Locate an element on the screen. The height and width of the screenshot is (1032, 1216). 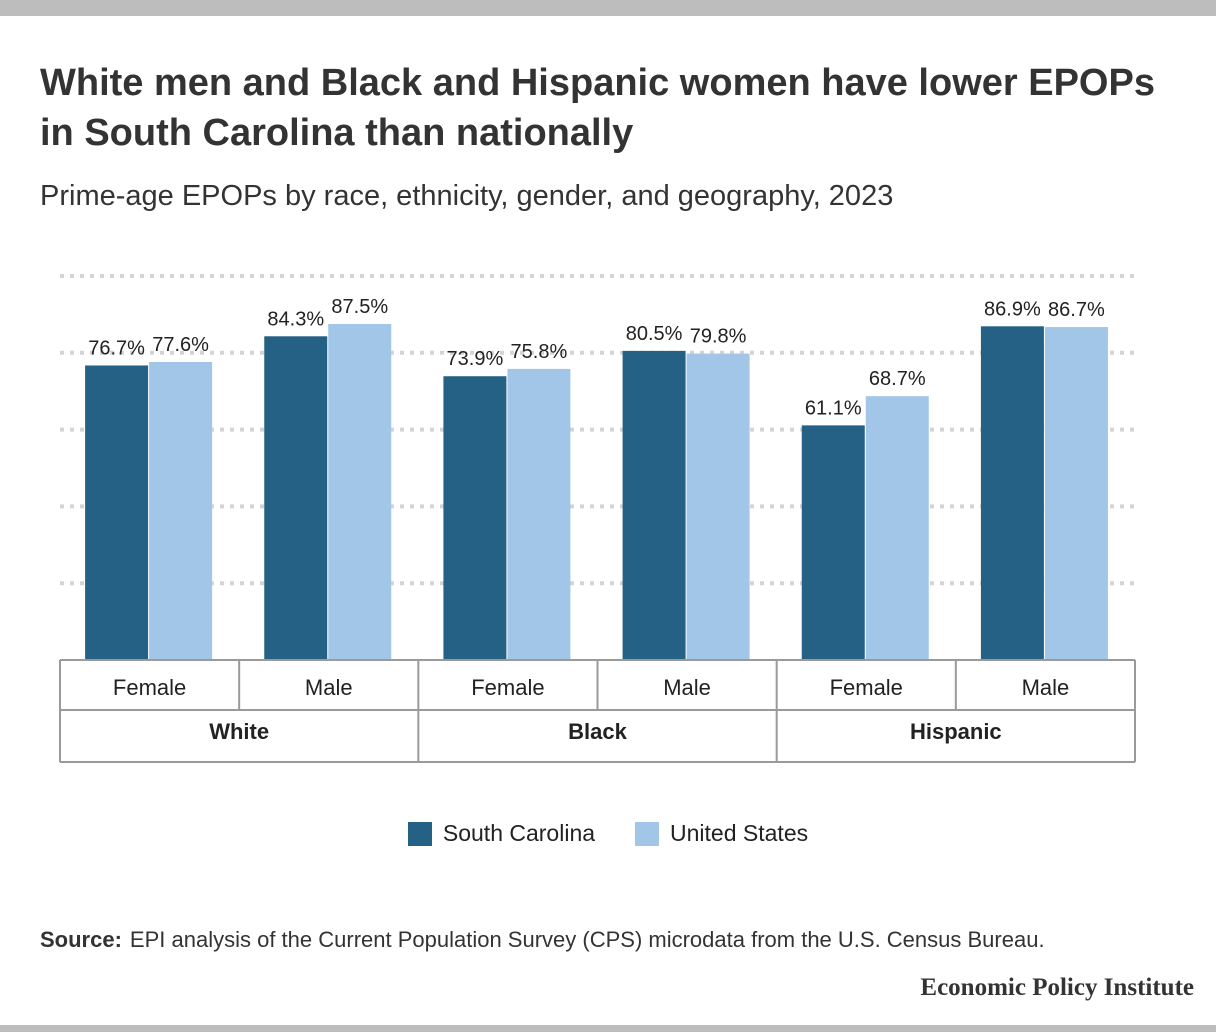
category-label-3: Male is located at coordinates (687, 687).